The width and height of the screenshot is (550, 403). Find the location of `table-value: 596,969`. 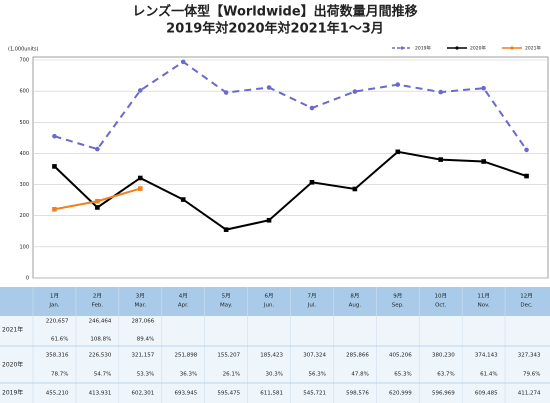

table-value: 596,969 is located at coordinates (443, 394).